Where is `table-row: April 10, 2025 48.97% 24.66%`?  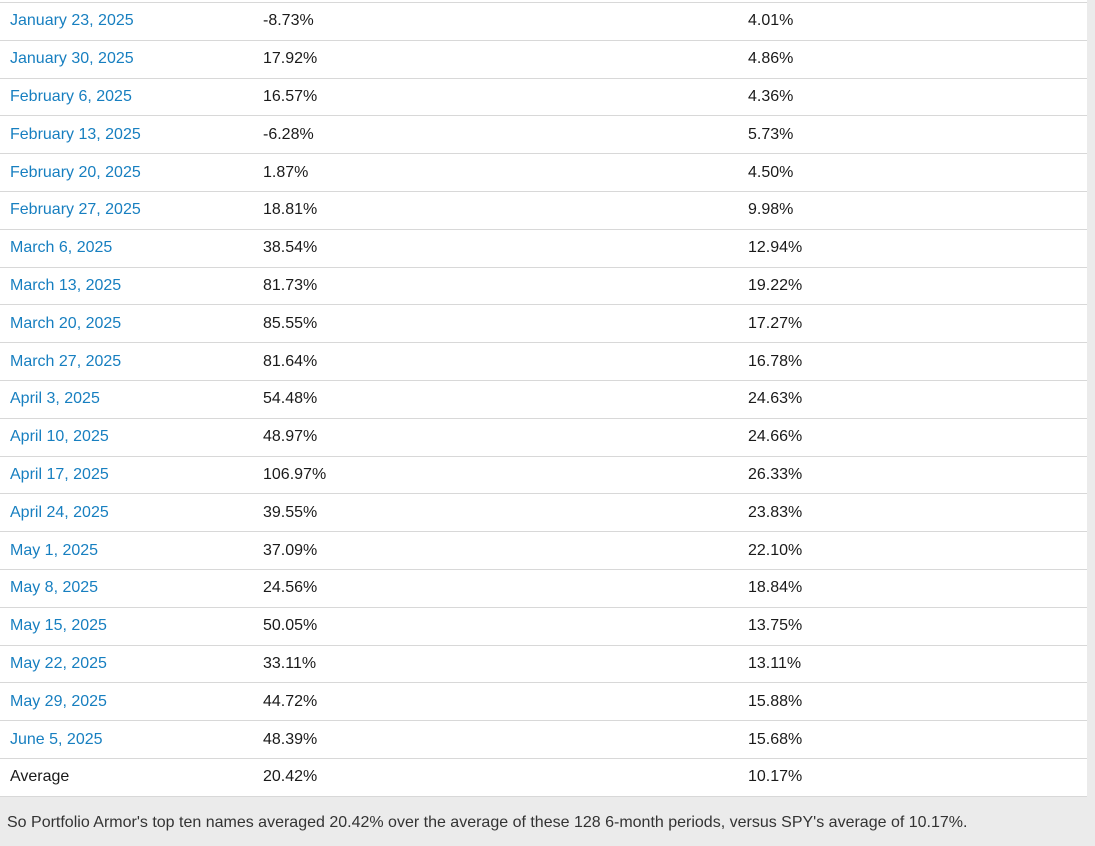 table-row: April 10, 2025 48.97% 24.66% is located at coordinates (543, 436).